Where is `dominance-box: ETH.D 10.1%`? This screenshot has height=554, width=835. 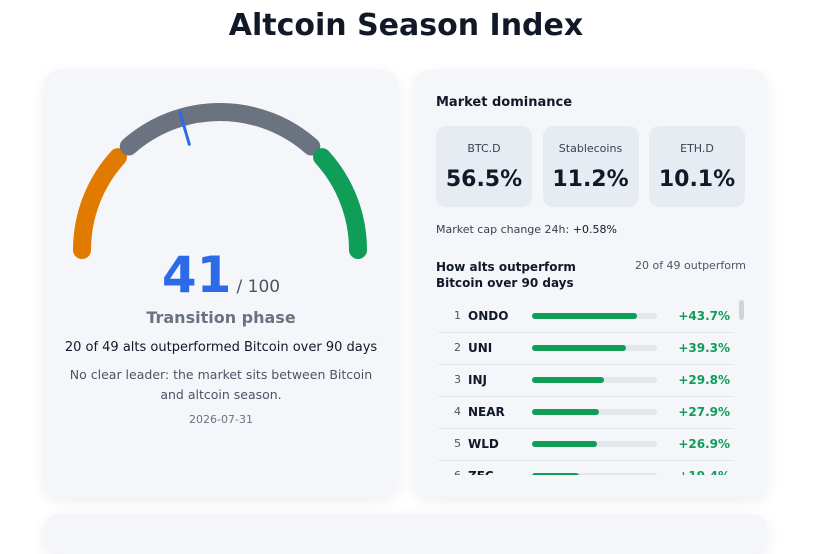
dominance-box: ETH.D 10.1% is located at coordinates (697, 166).